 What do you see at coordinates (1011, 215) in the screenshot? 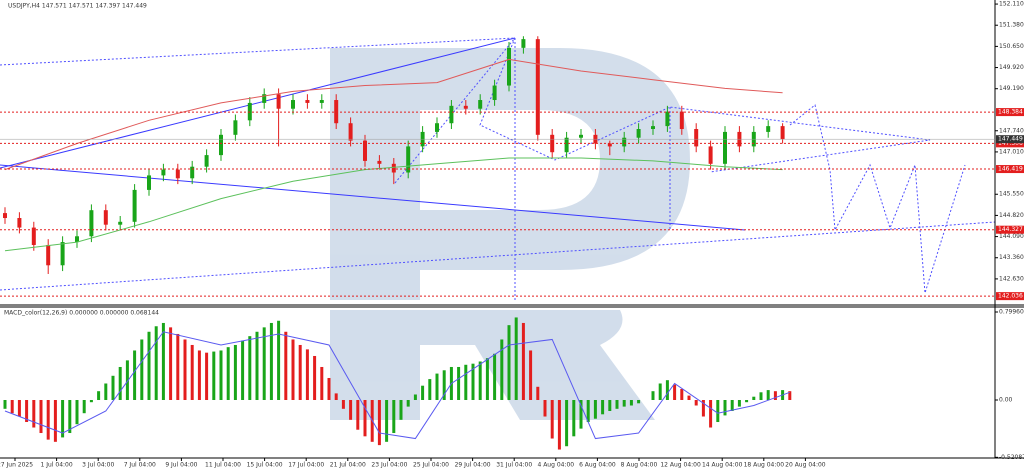
I see `y-tick-label: 144.820` at bounding box center [1011, 215].